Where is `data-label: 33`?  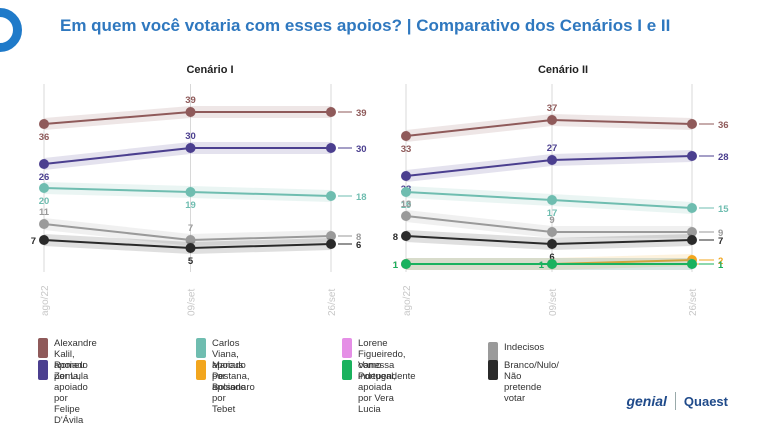 data-label: 33 is located at coordinates (406, 149).